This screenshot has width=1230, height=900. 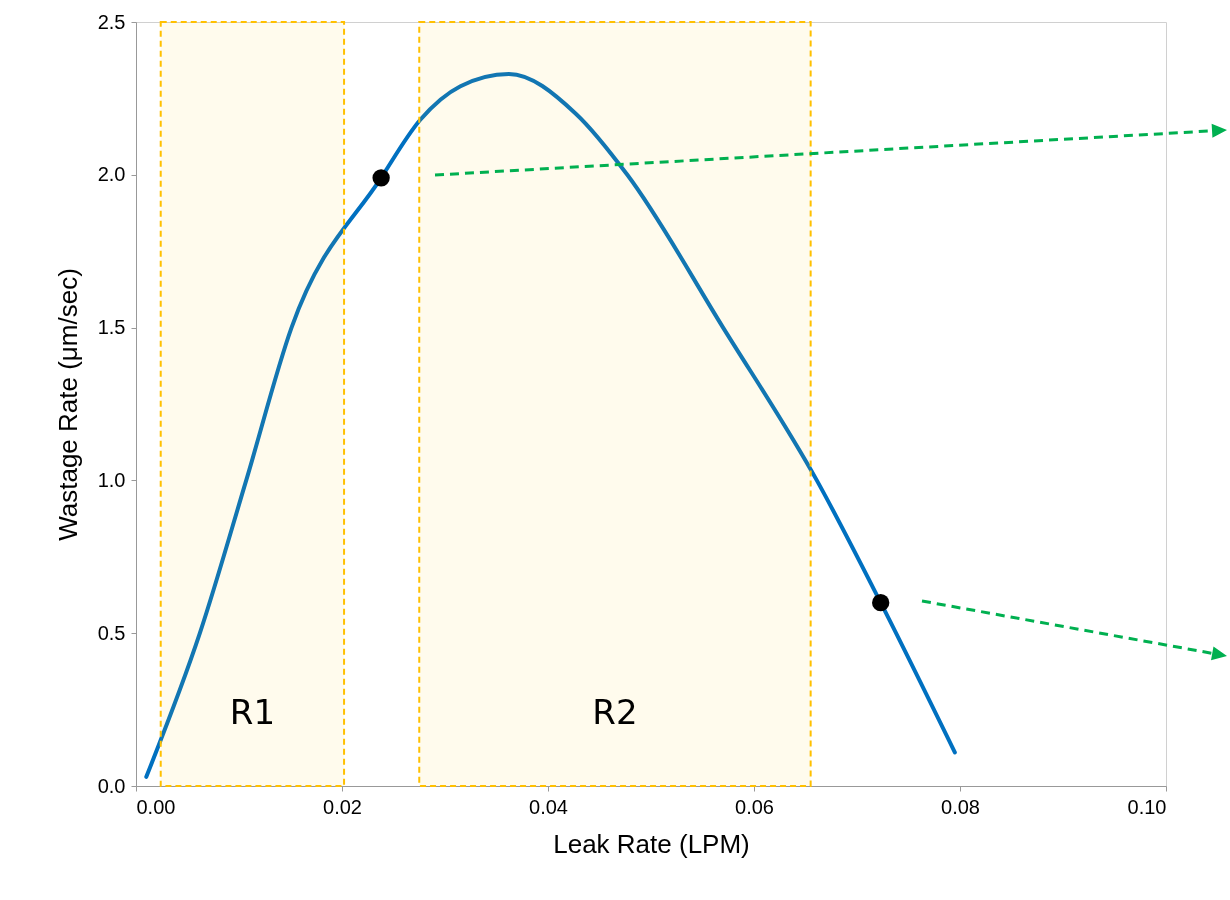 What do you see at coordinates (111, 785) in the screenshot?
I see `y-tick-label: 0.0` at bounding box center [111, 785].